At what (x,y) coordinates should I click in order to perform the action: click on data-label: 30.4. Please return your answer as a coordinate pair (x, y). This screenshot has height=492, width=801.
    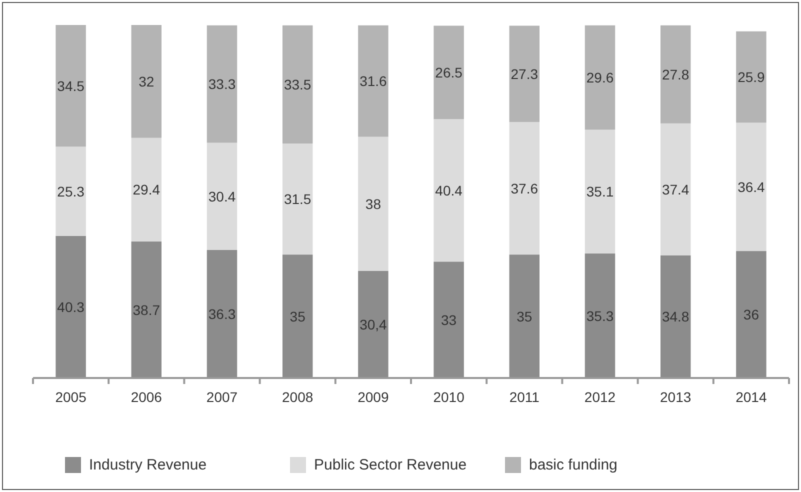
    Looking at the image, I should click on (222, 196).